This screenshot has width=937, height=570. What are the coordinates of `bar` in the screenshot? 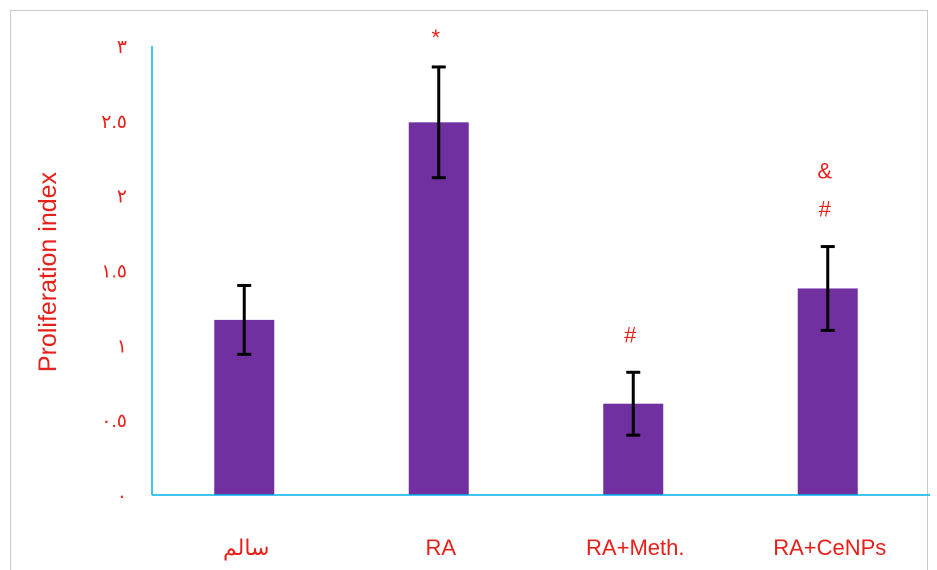 It's located at (438, 308).